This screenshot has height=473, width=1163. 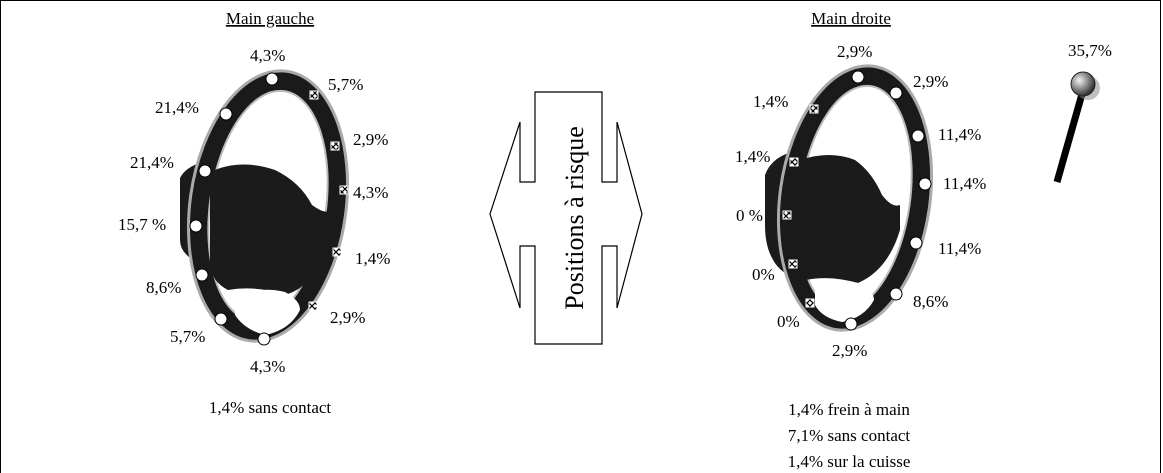 What do you see at coordinates (270, 407) in the screenshot?
I see `left-note: 1,4% sans contact` at bounding box center [270, 407].